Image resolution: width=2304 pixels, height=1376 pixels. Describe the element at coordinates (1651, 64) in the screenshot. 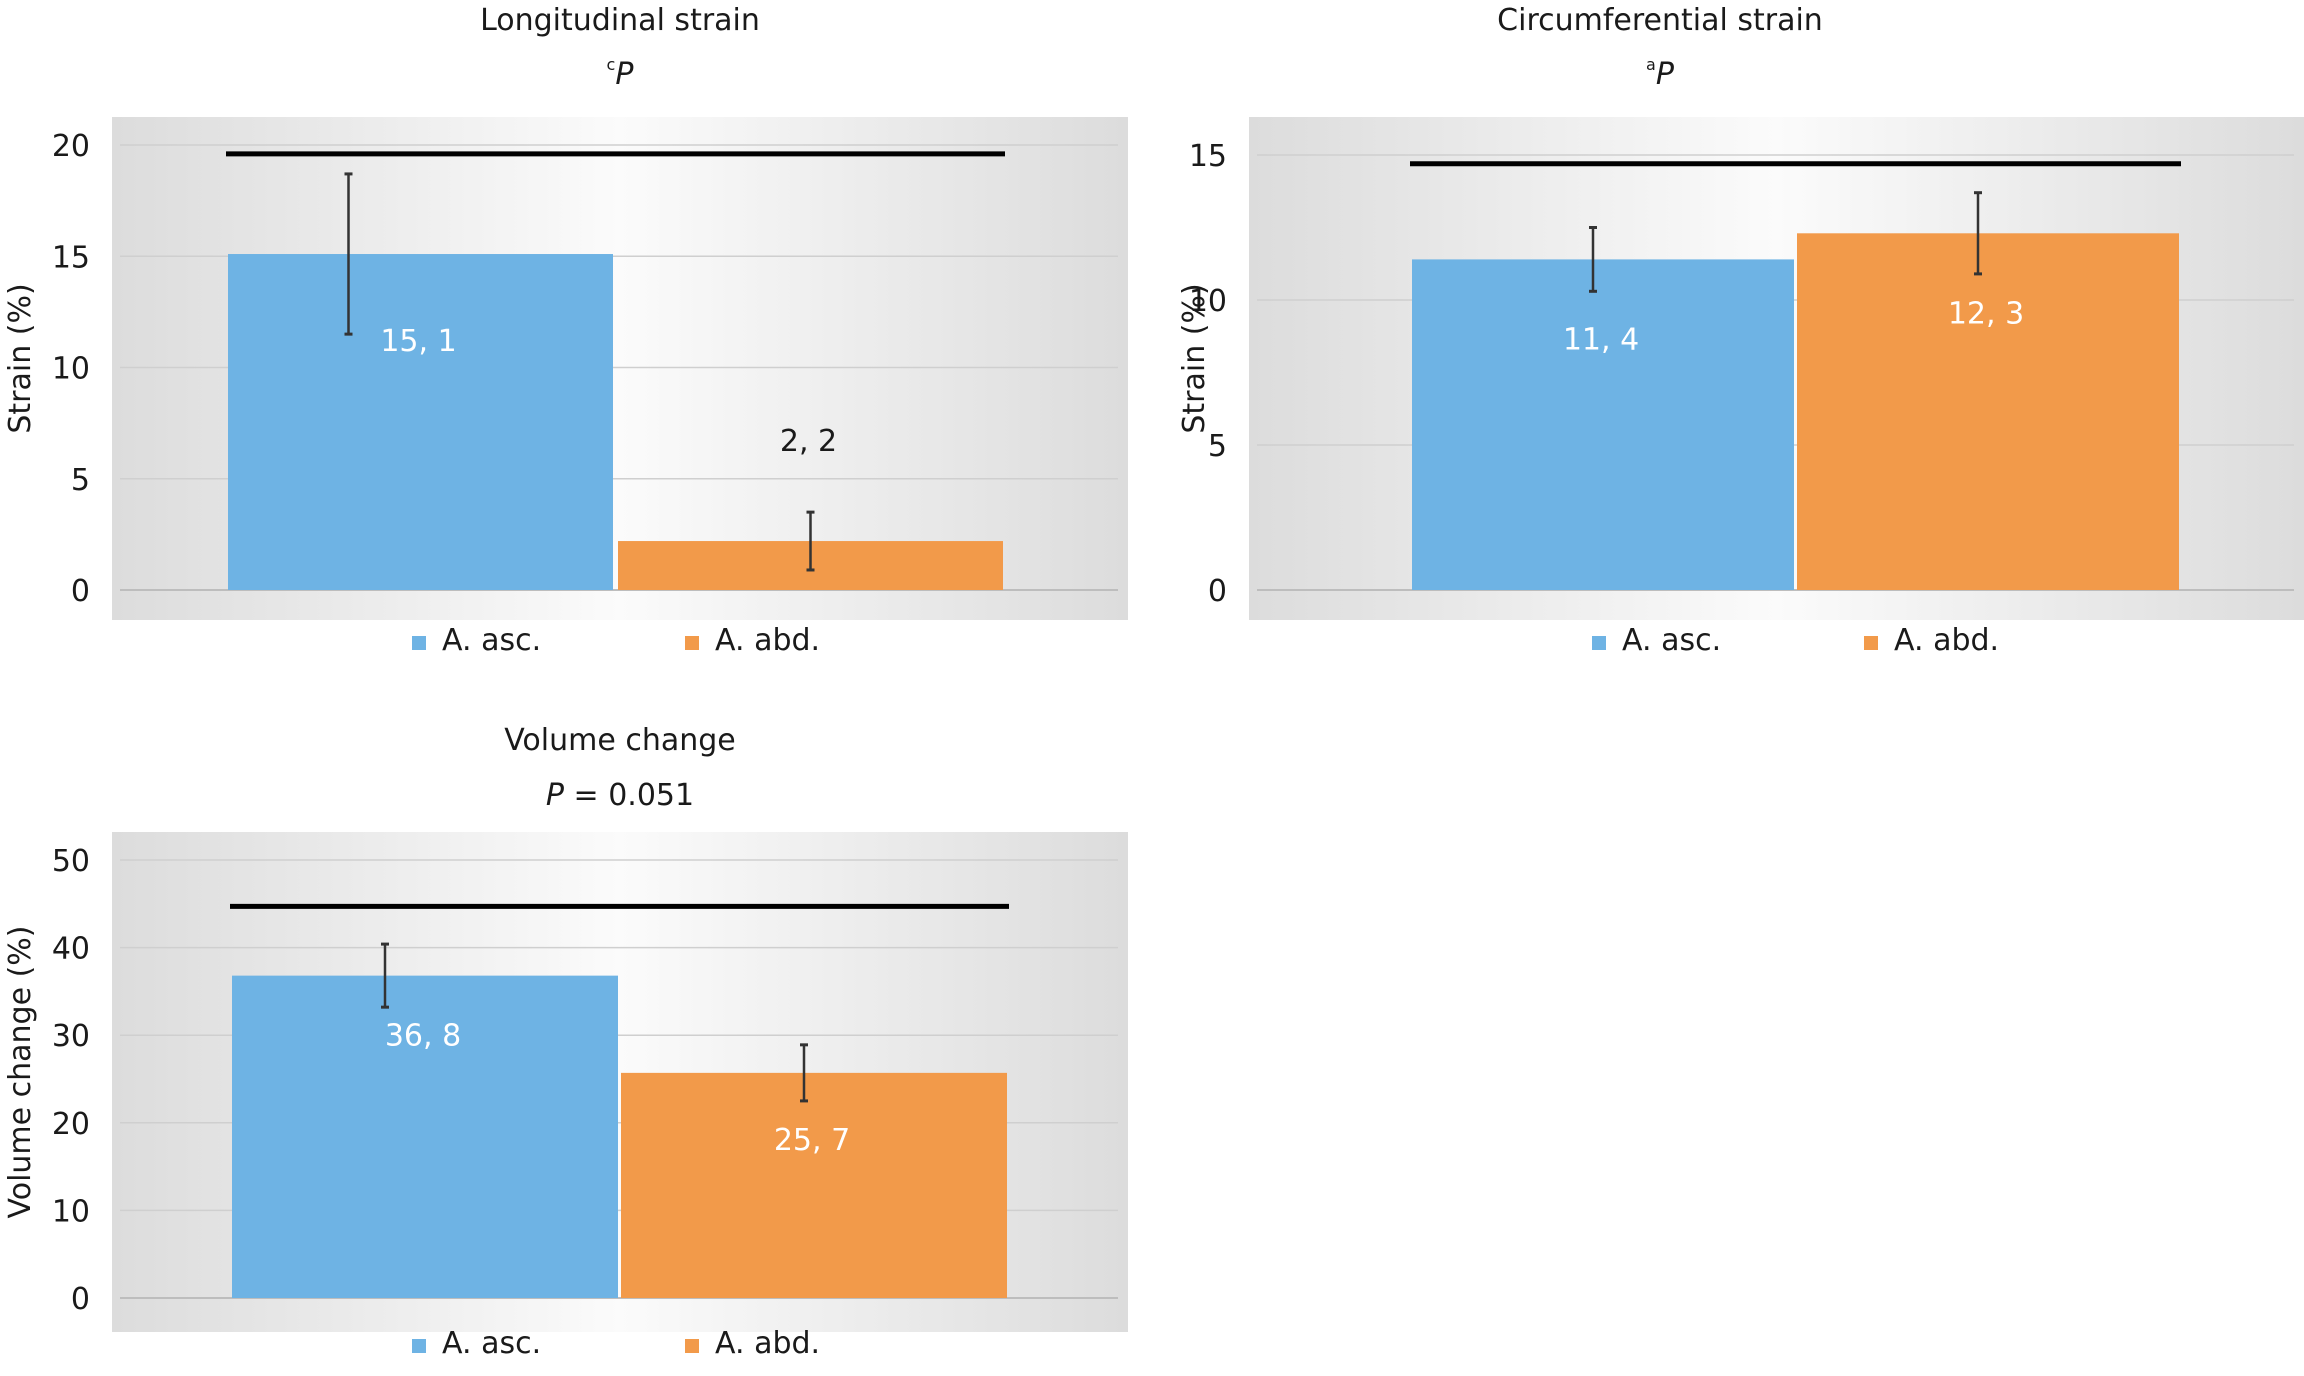

I see `subtitle-superscript: a` at that location.